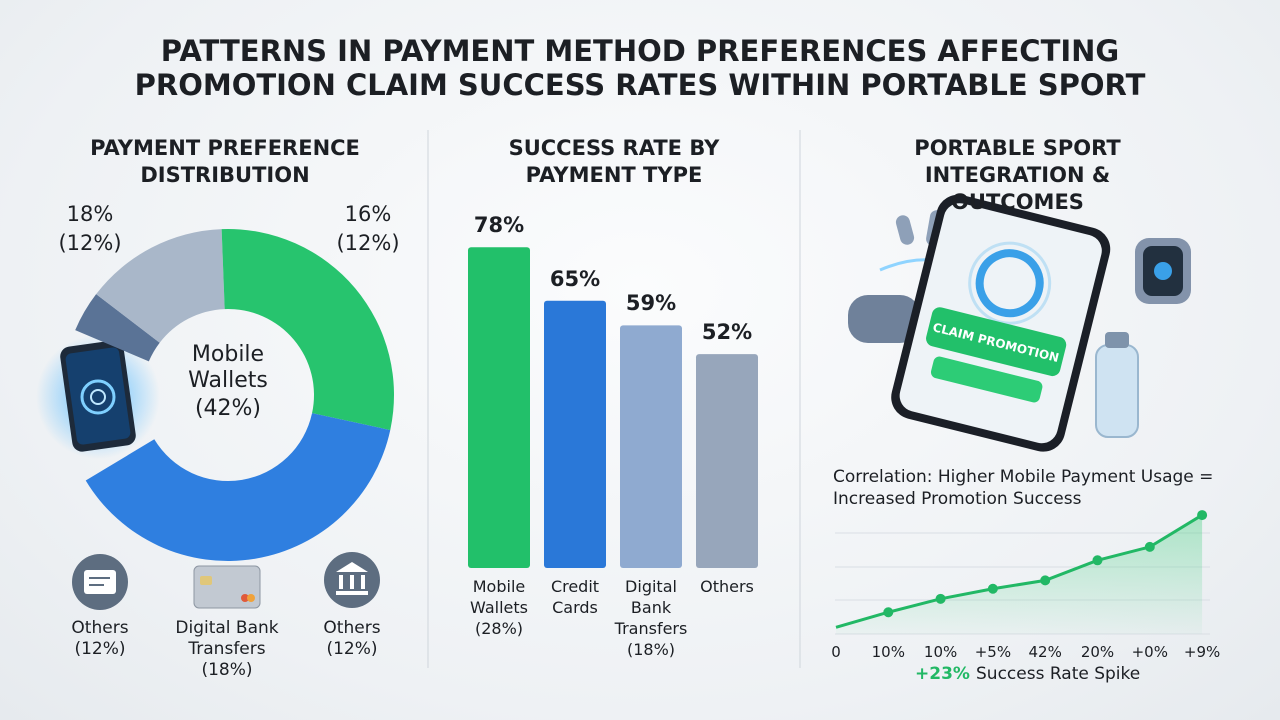 Image resolution: width=1280 pixels, height=720 pixels. I want to click on x-tick-label: 20%, so click(1097, 652).